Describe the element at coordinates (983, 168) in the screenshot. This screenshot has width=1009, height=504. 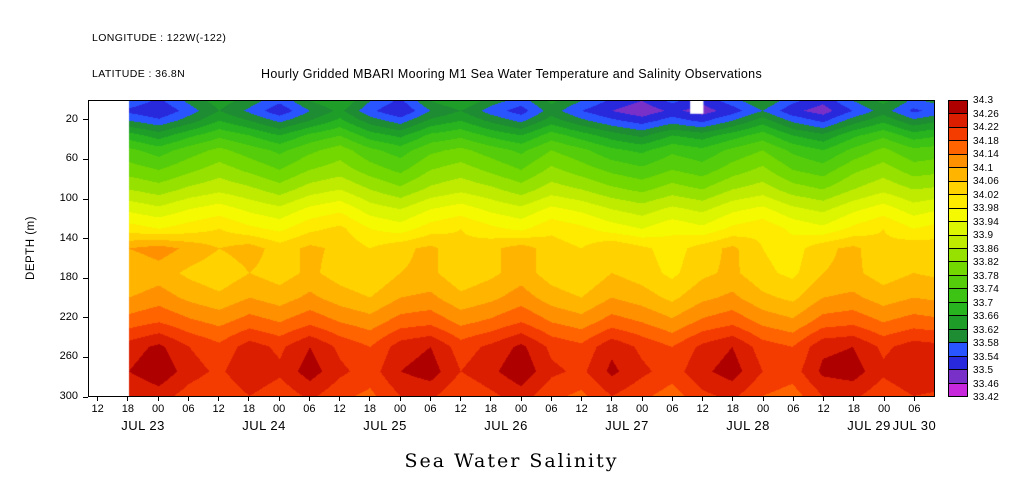
I see `colorbar-tick-label: 34.1` at that location.